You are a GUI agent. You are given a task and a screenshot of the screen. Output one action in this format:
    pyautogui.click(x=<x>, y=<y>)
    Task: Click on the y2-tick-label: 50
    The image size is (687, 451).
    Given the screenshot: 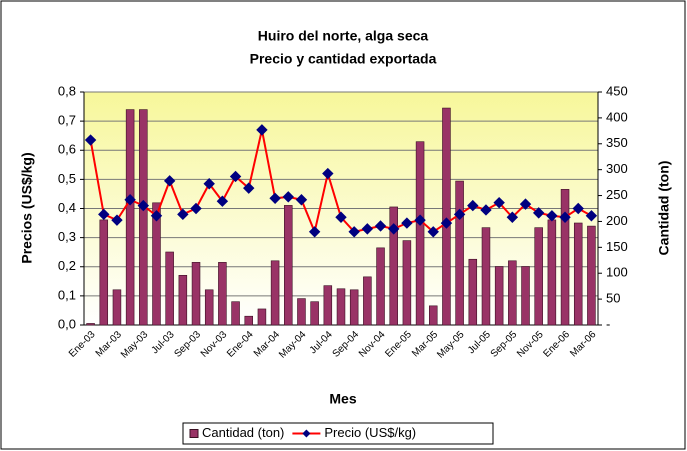 What is the action you would take?
    pyautogui.click(x=613, y=298)
    